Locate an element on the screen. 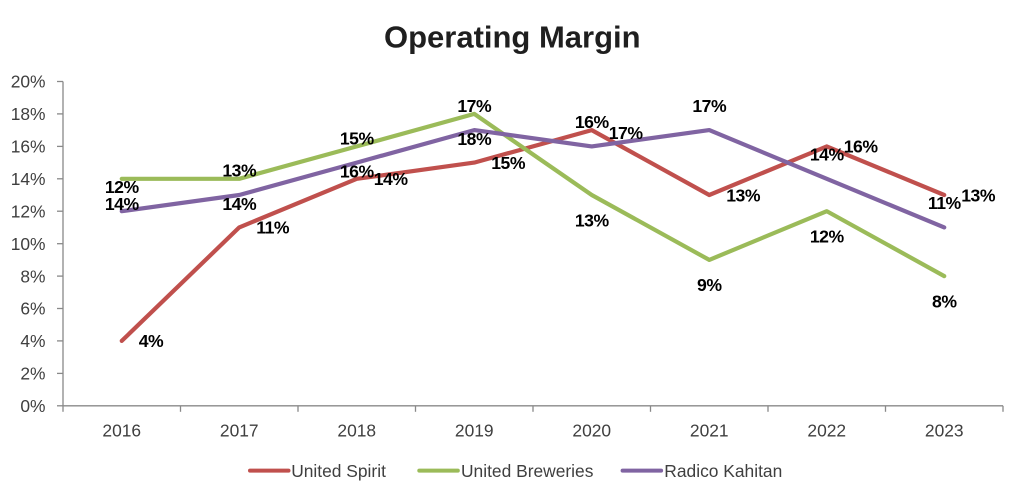 This screenshot has height=500, width=1024. svg-text: 9% is located at coordinates (709, 285).